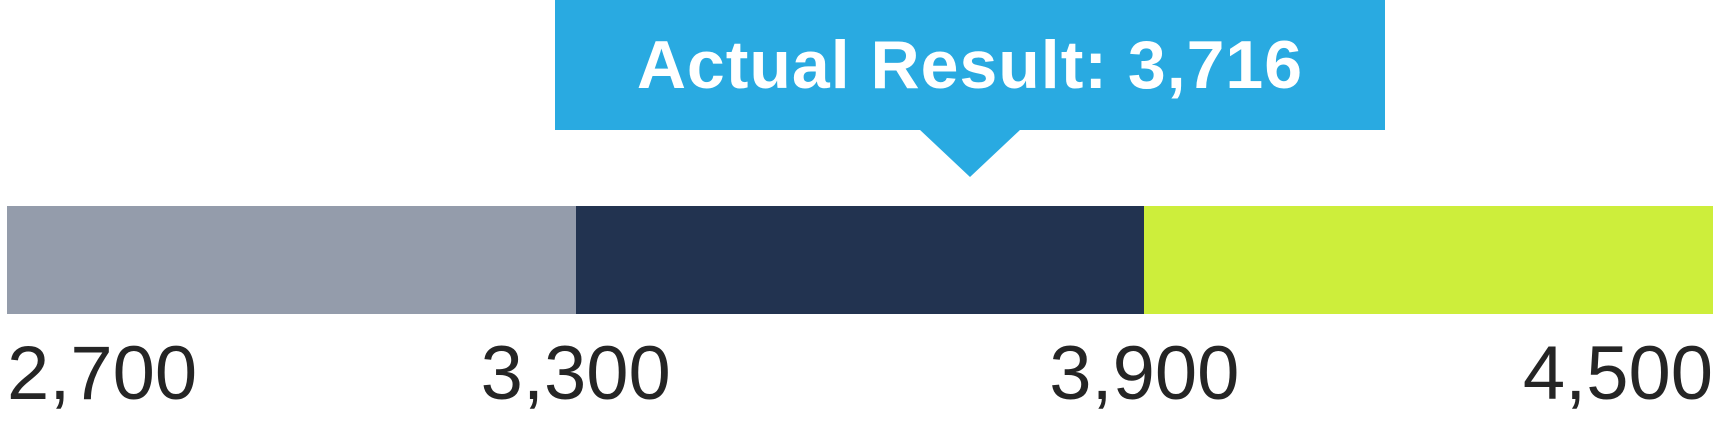  Describe the element at coordinates (1144, 373) in the screenshot. I see `tick-label-3900: 3,900` at that location.